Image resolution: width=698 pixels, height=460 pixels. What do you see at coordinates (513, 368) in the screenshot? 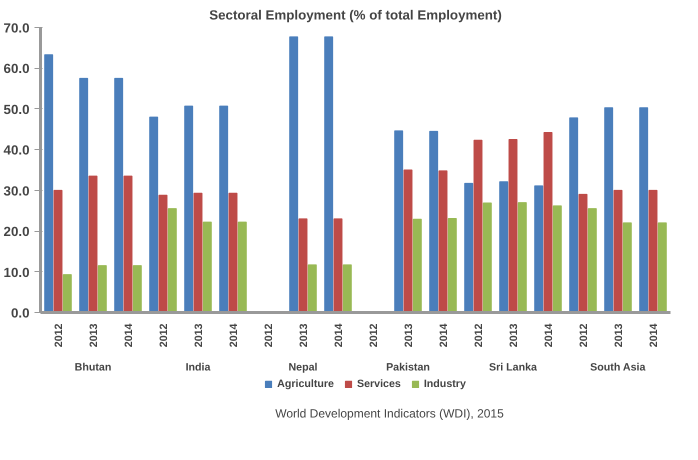
I see `text: Sri Lanka` at bounding box center [513, 368].